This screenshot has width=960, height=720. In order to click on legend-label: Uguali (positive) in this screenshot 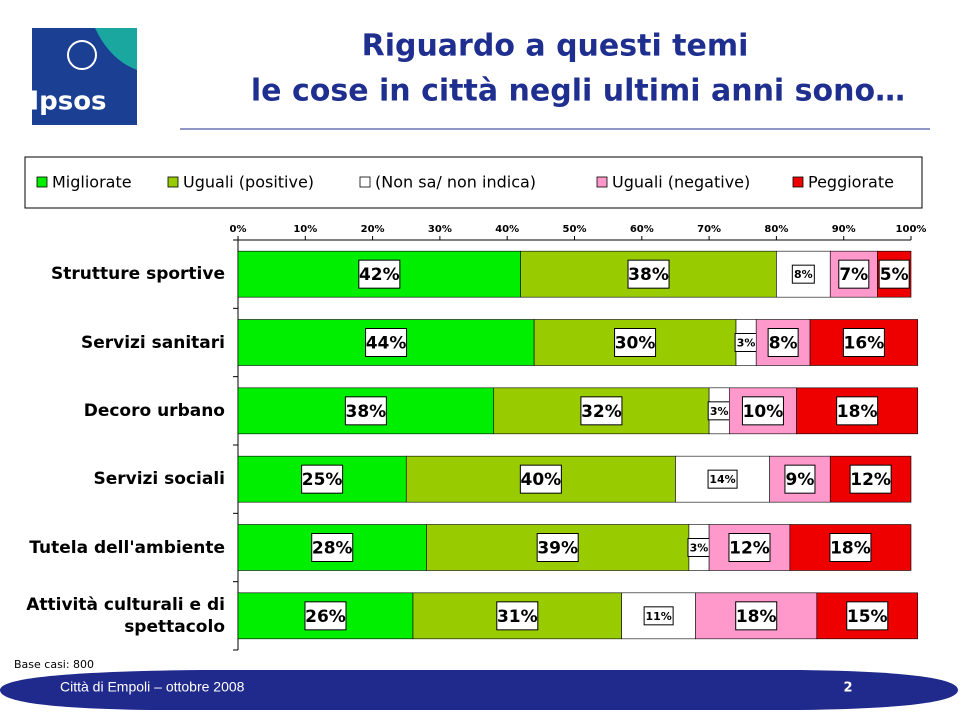, I will do `click(248, 182)`.